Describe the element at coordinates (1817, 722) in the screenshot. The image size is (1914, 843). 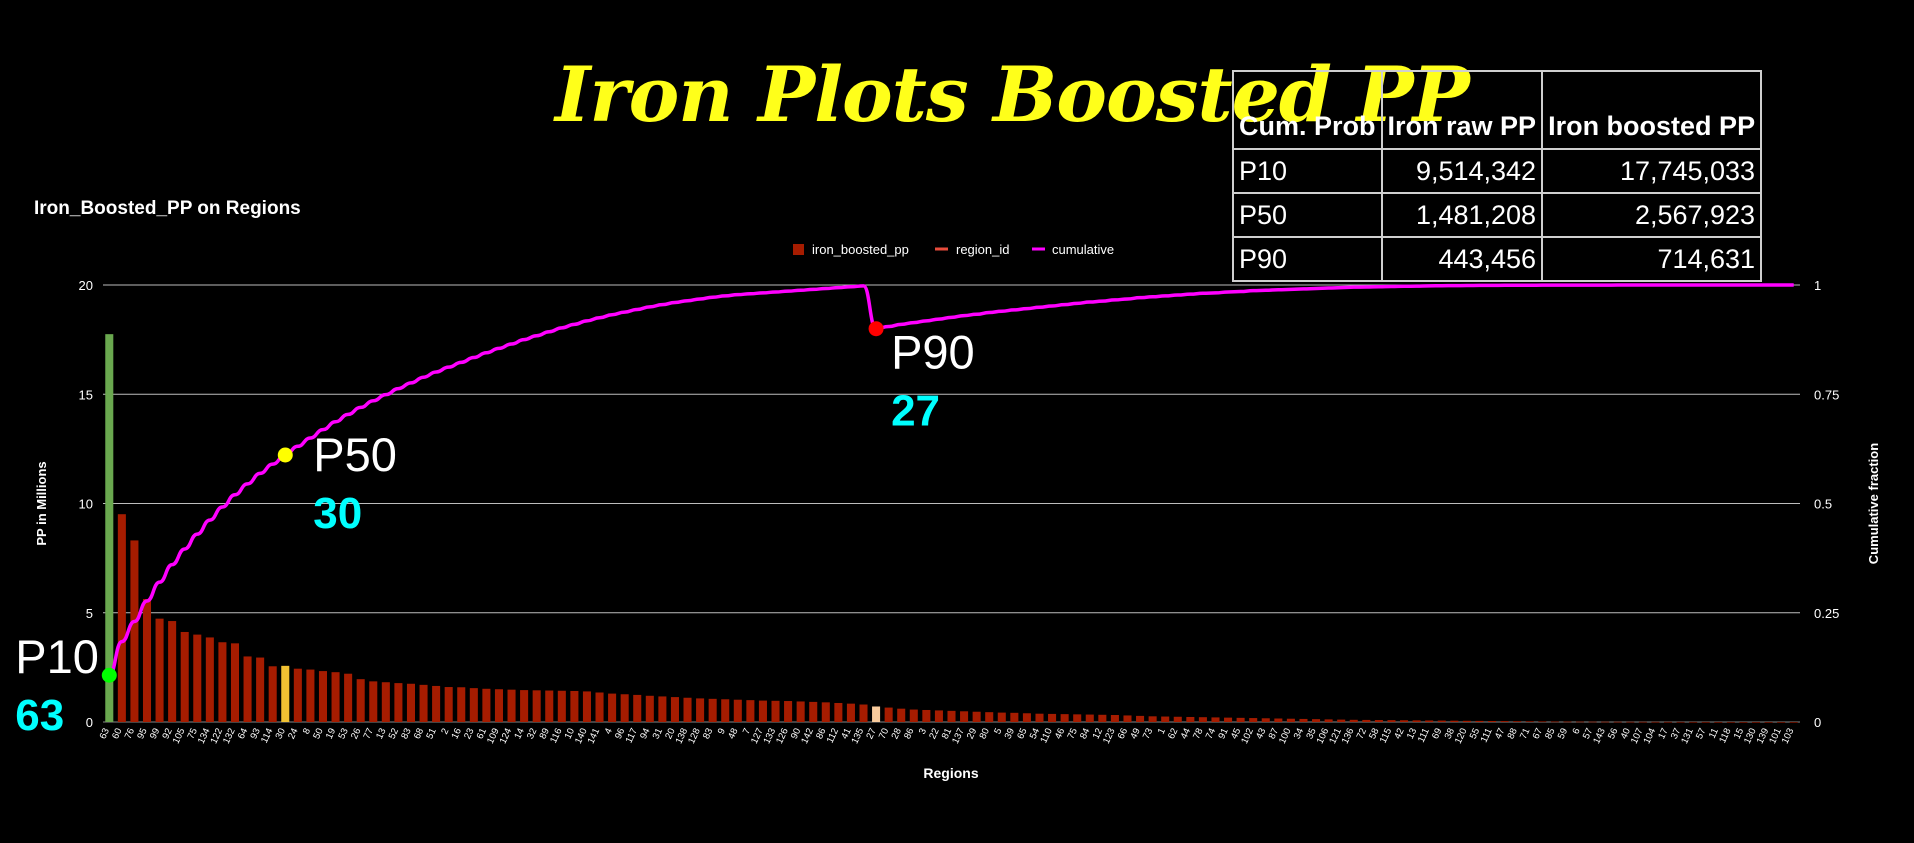
I see `y2-tick-label: 0` at that location.